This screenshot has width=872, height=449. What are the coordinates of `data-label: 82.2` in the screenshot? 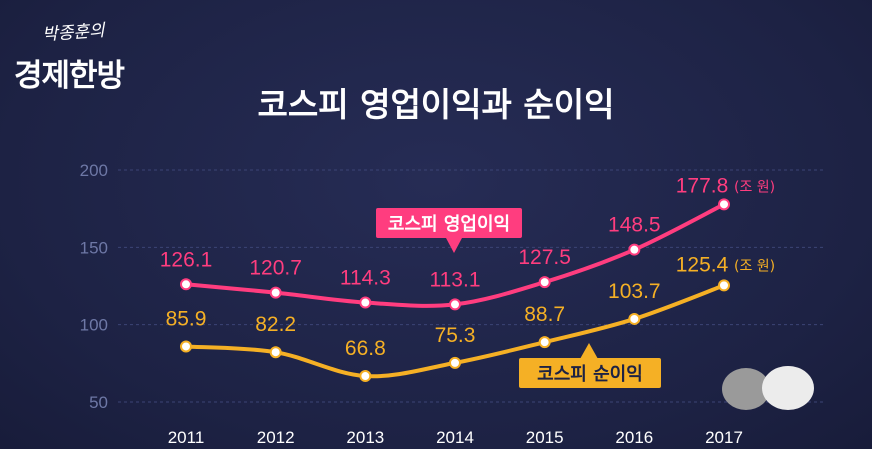 It's located at (275, 324).